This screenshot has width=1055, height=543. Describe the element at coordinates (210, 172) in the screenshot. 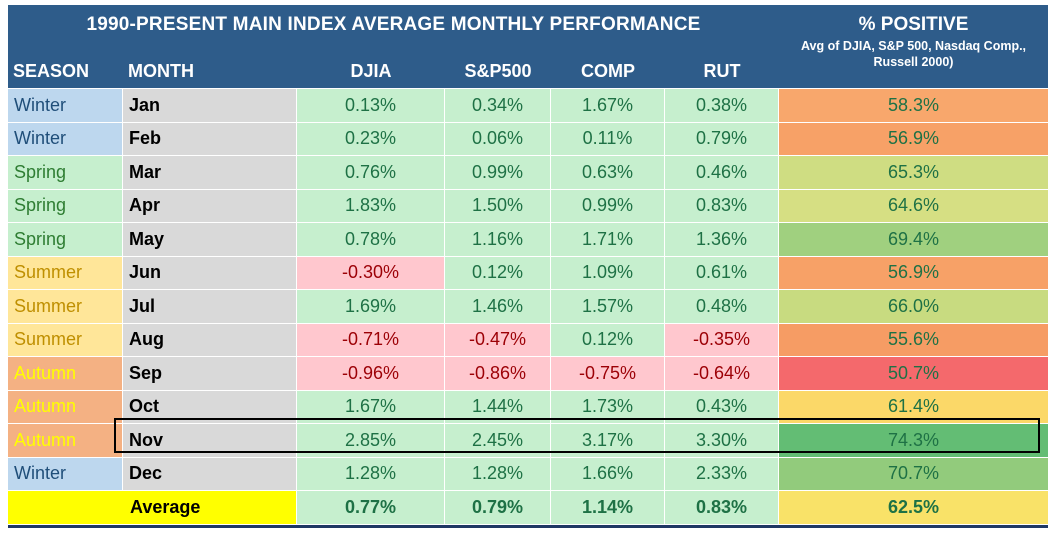

I see `month-cell: Mar` at that location.